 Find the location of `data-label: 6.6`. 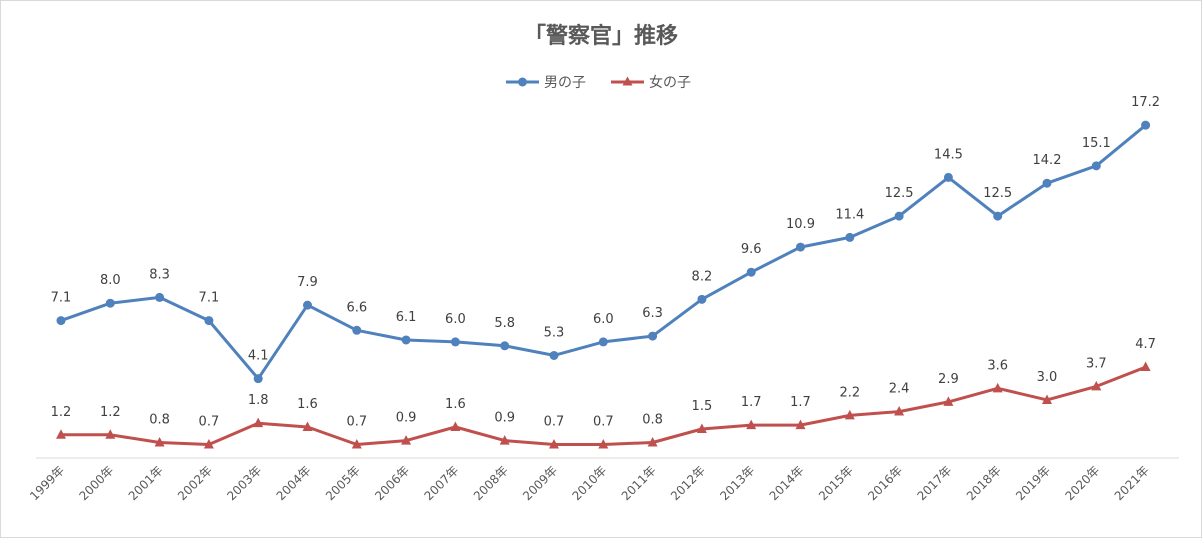

data-label: 6.6 is located at coordinates (356, 307).